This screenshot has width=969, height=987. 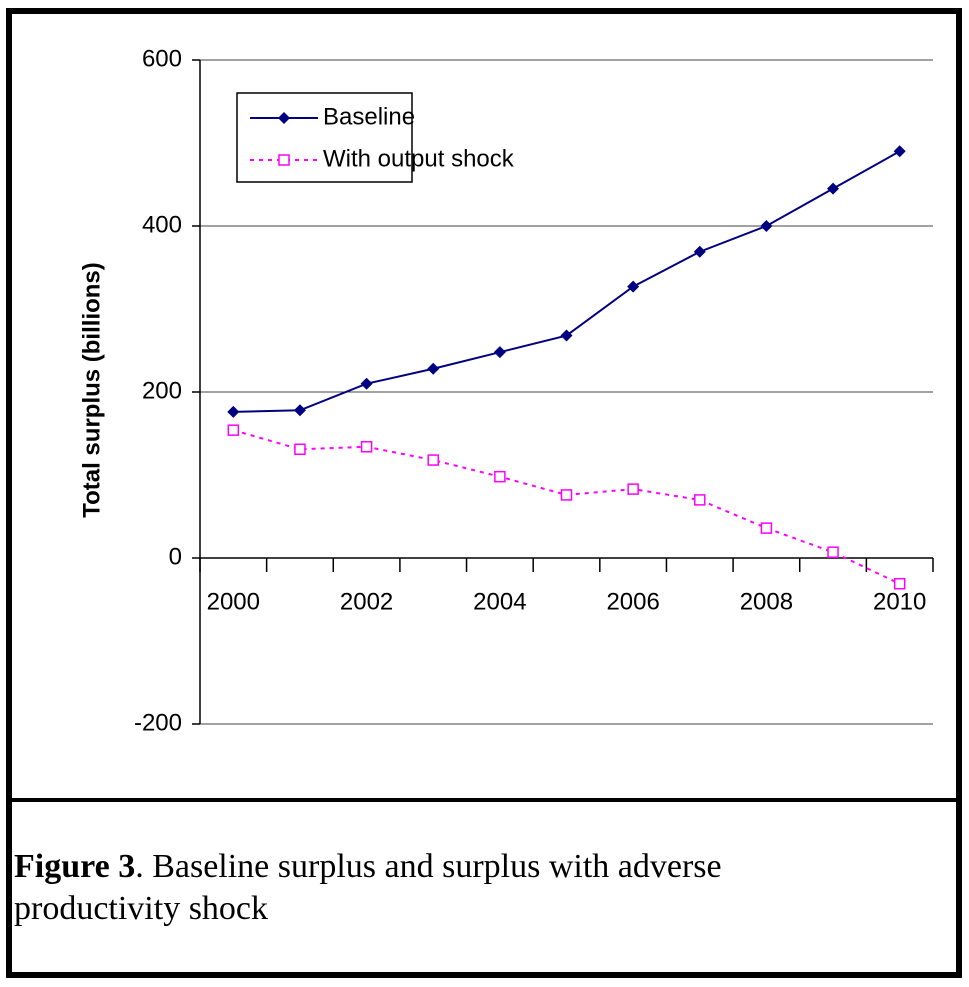 I want to click on x-tick-label: 2000, so click(x=233, y=601).